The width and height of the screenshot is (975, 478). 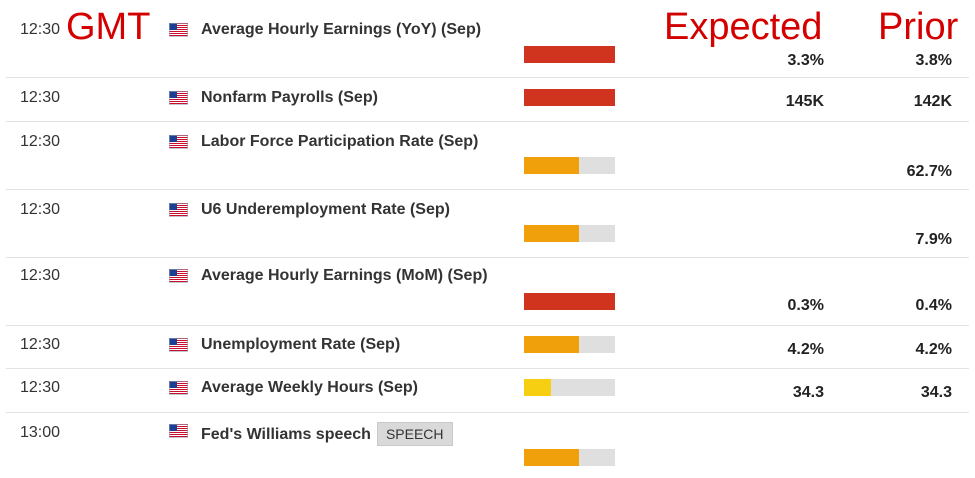 I want to click on event-name: Labor Force Participation Rate (Sep), so click(x=339, y=142).